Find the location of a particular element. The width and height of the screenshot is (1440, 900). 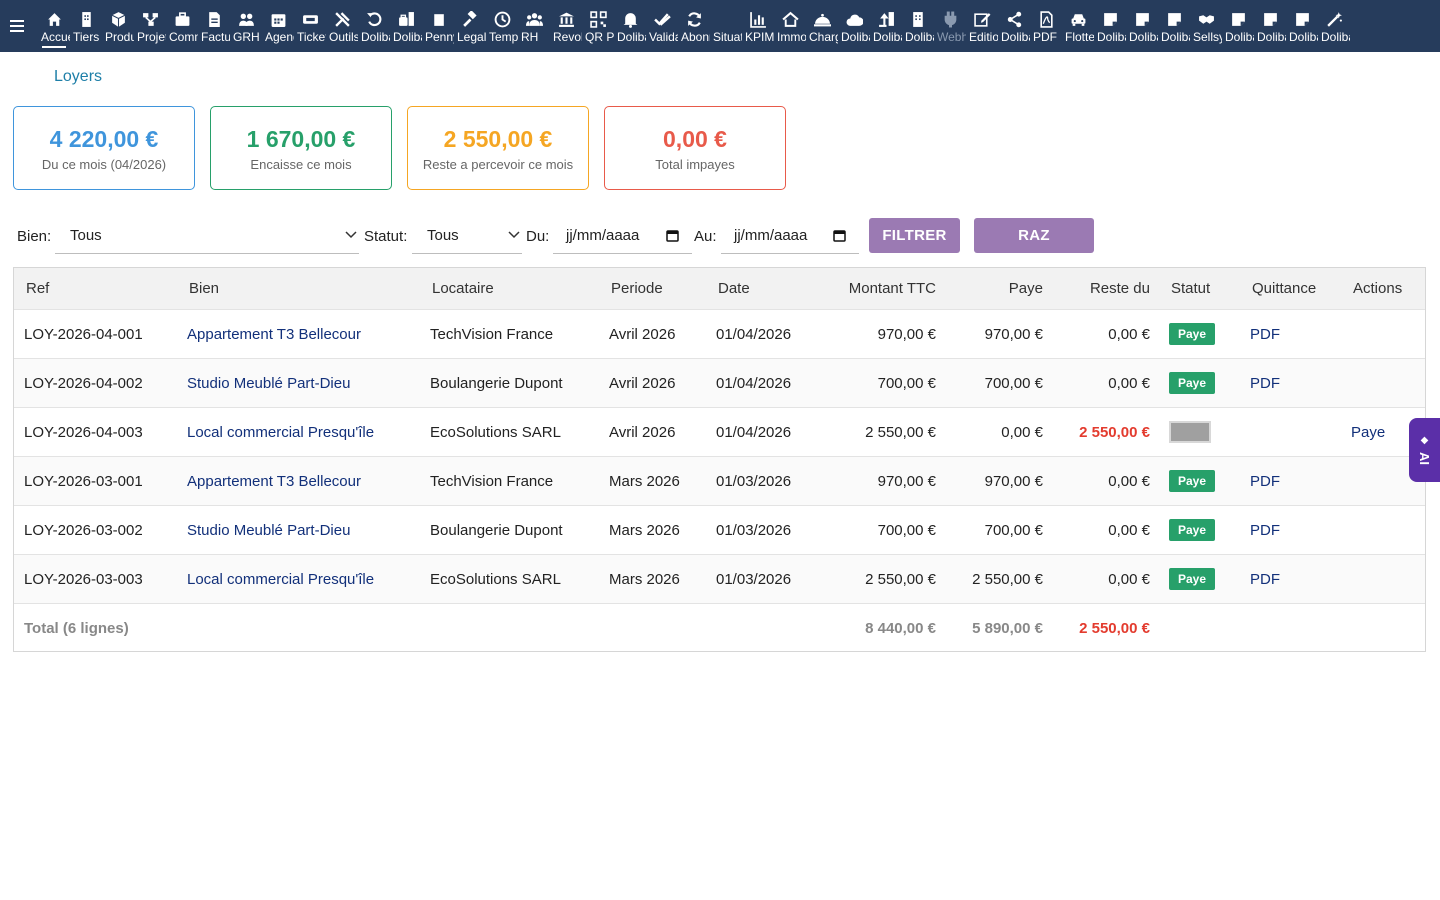

clock-icon is located at coordinates (502, 19).